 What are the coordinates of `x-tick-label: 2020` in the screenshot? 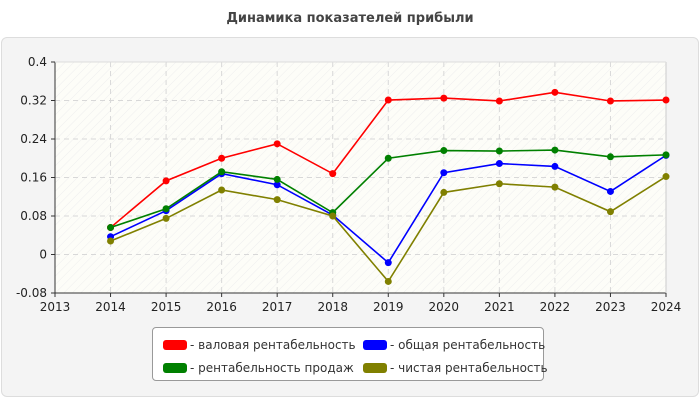 It's located at (444, 307).